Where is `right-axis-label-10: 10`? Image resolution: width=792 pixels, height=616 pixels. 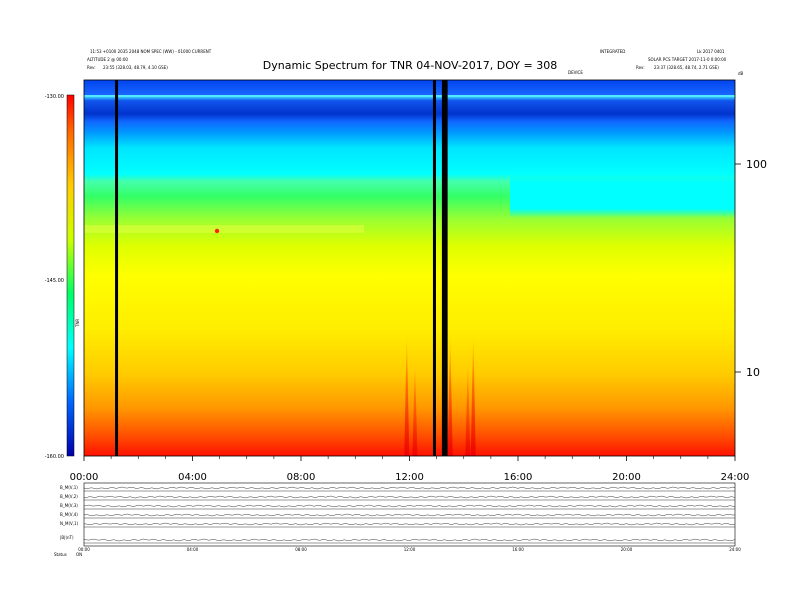 right-axis-label-10: 10 is located at coordinates (753, 372).